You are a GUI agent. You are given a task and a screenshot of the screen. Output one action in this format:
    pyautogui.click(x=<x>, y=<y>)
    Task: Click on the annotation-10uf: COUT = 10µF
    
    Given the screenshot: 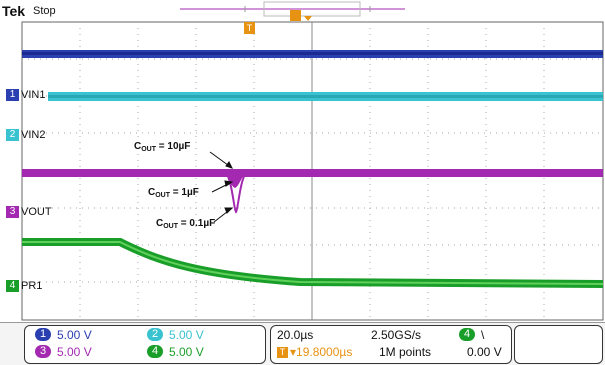 What is the action you would take?
    pyautogui.click(x=162, y=147)
    